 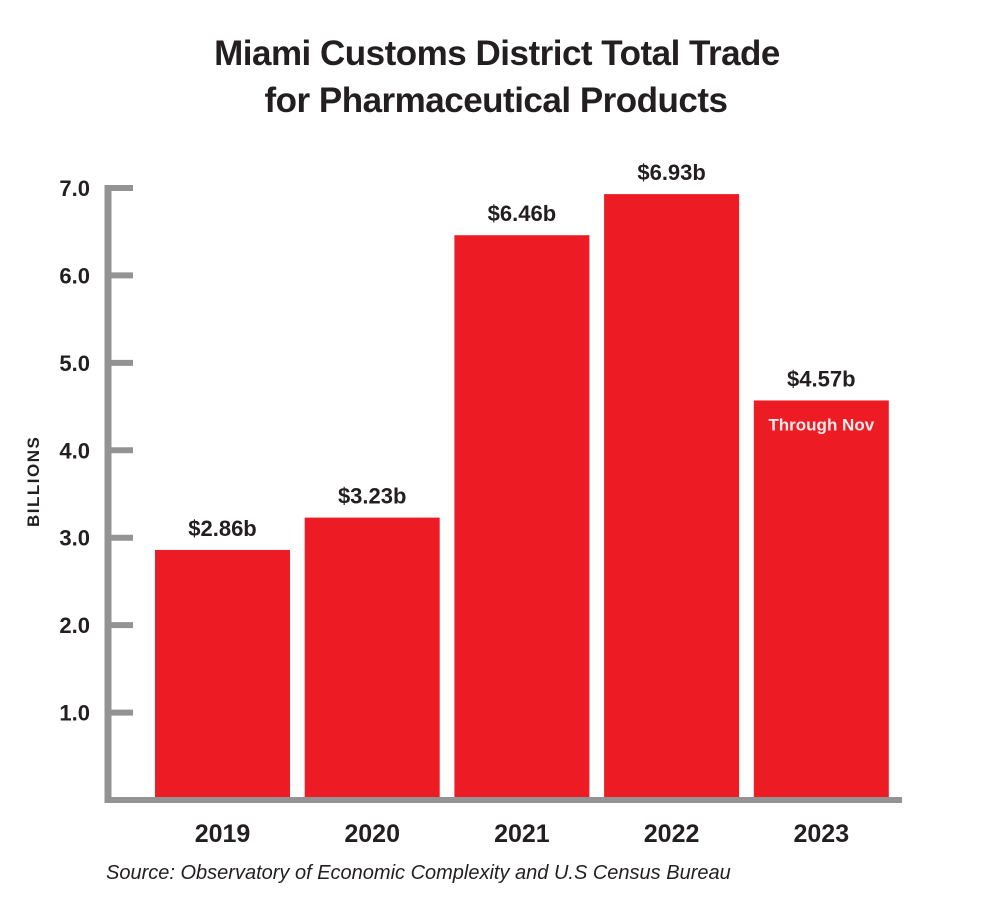 I want to click on y-tick-label-6.0: 6.0, so click(x=74, y=275).